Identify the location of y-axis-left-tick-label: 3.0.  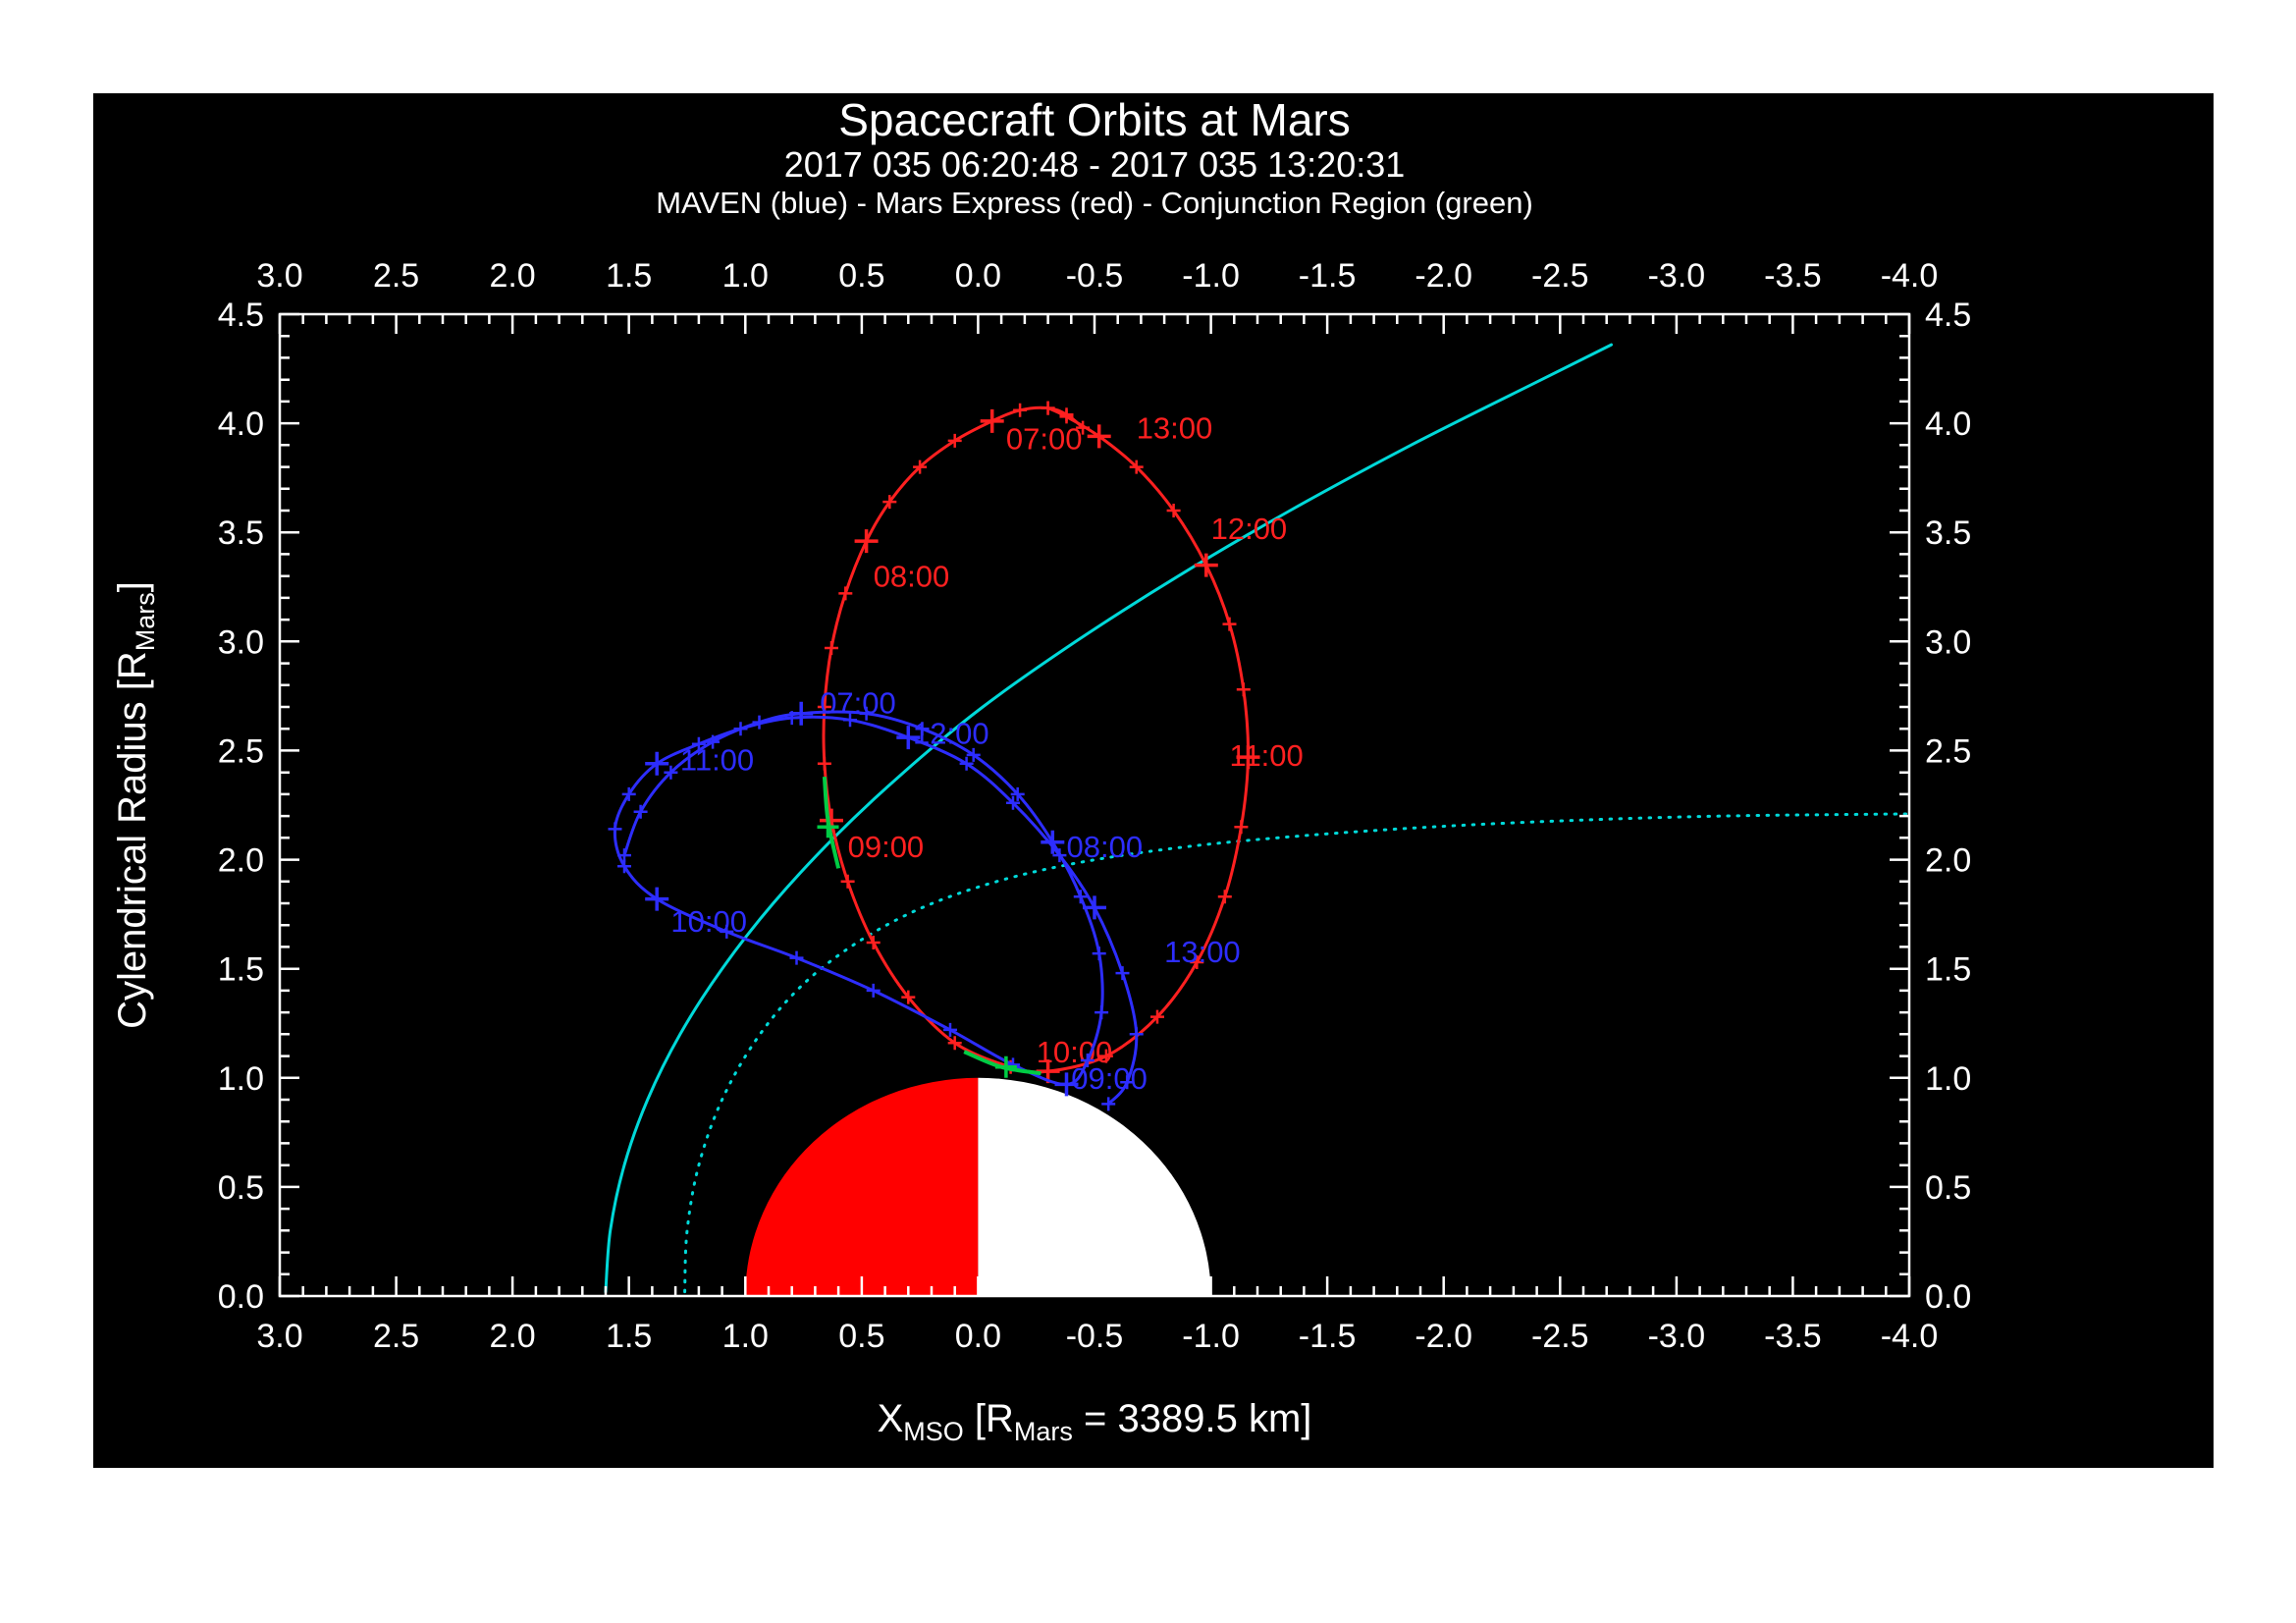
(241, 642).